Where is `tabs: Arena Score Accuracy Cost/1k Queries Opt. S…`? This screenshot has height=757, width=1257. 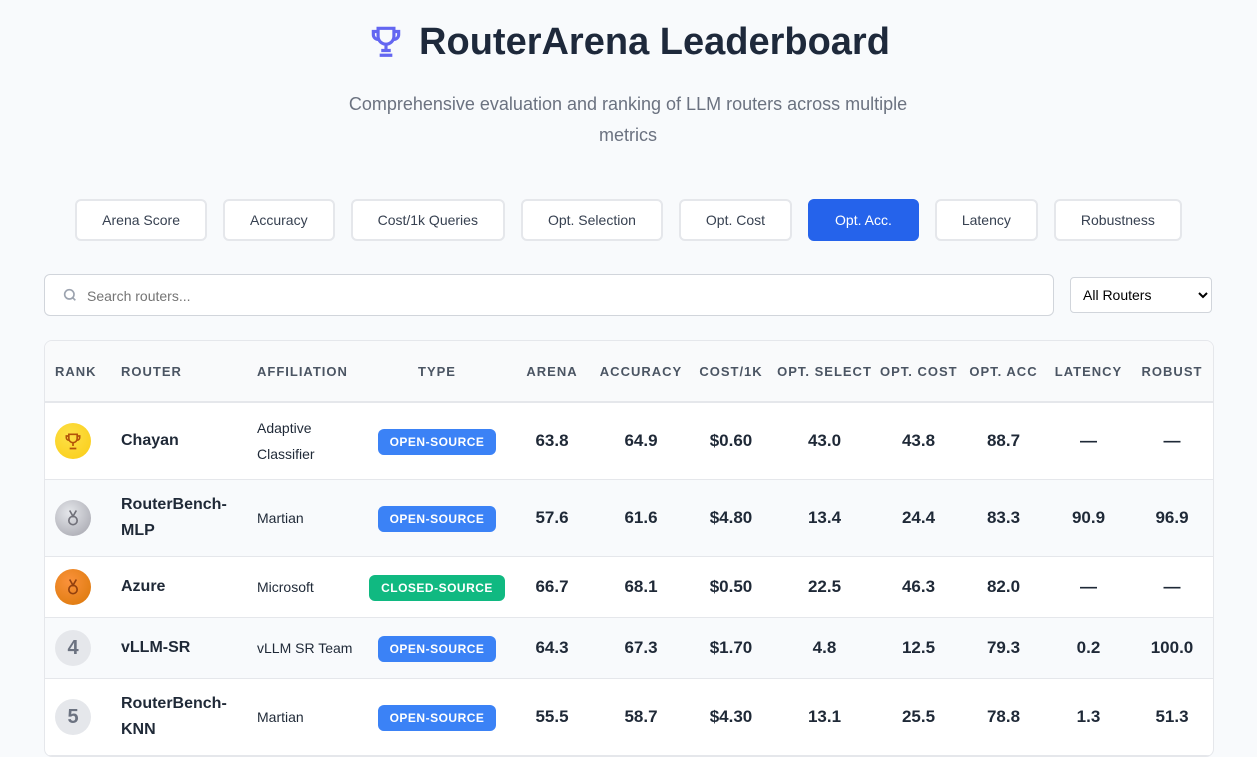 tabs: Arena Score Accuracy Cost/1k Queries Opt. S… is located at coordinates (628, 220).